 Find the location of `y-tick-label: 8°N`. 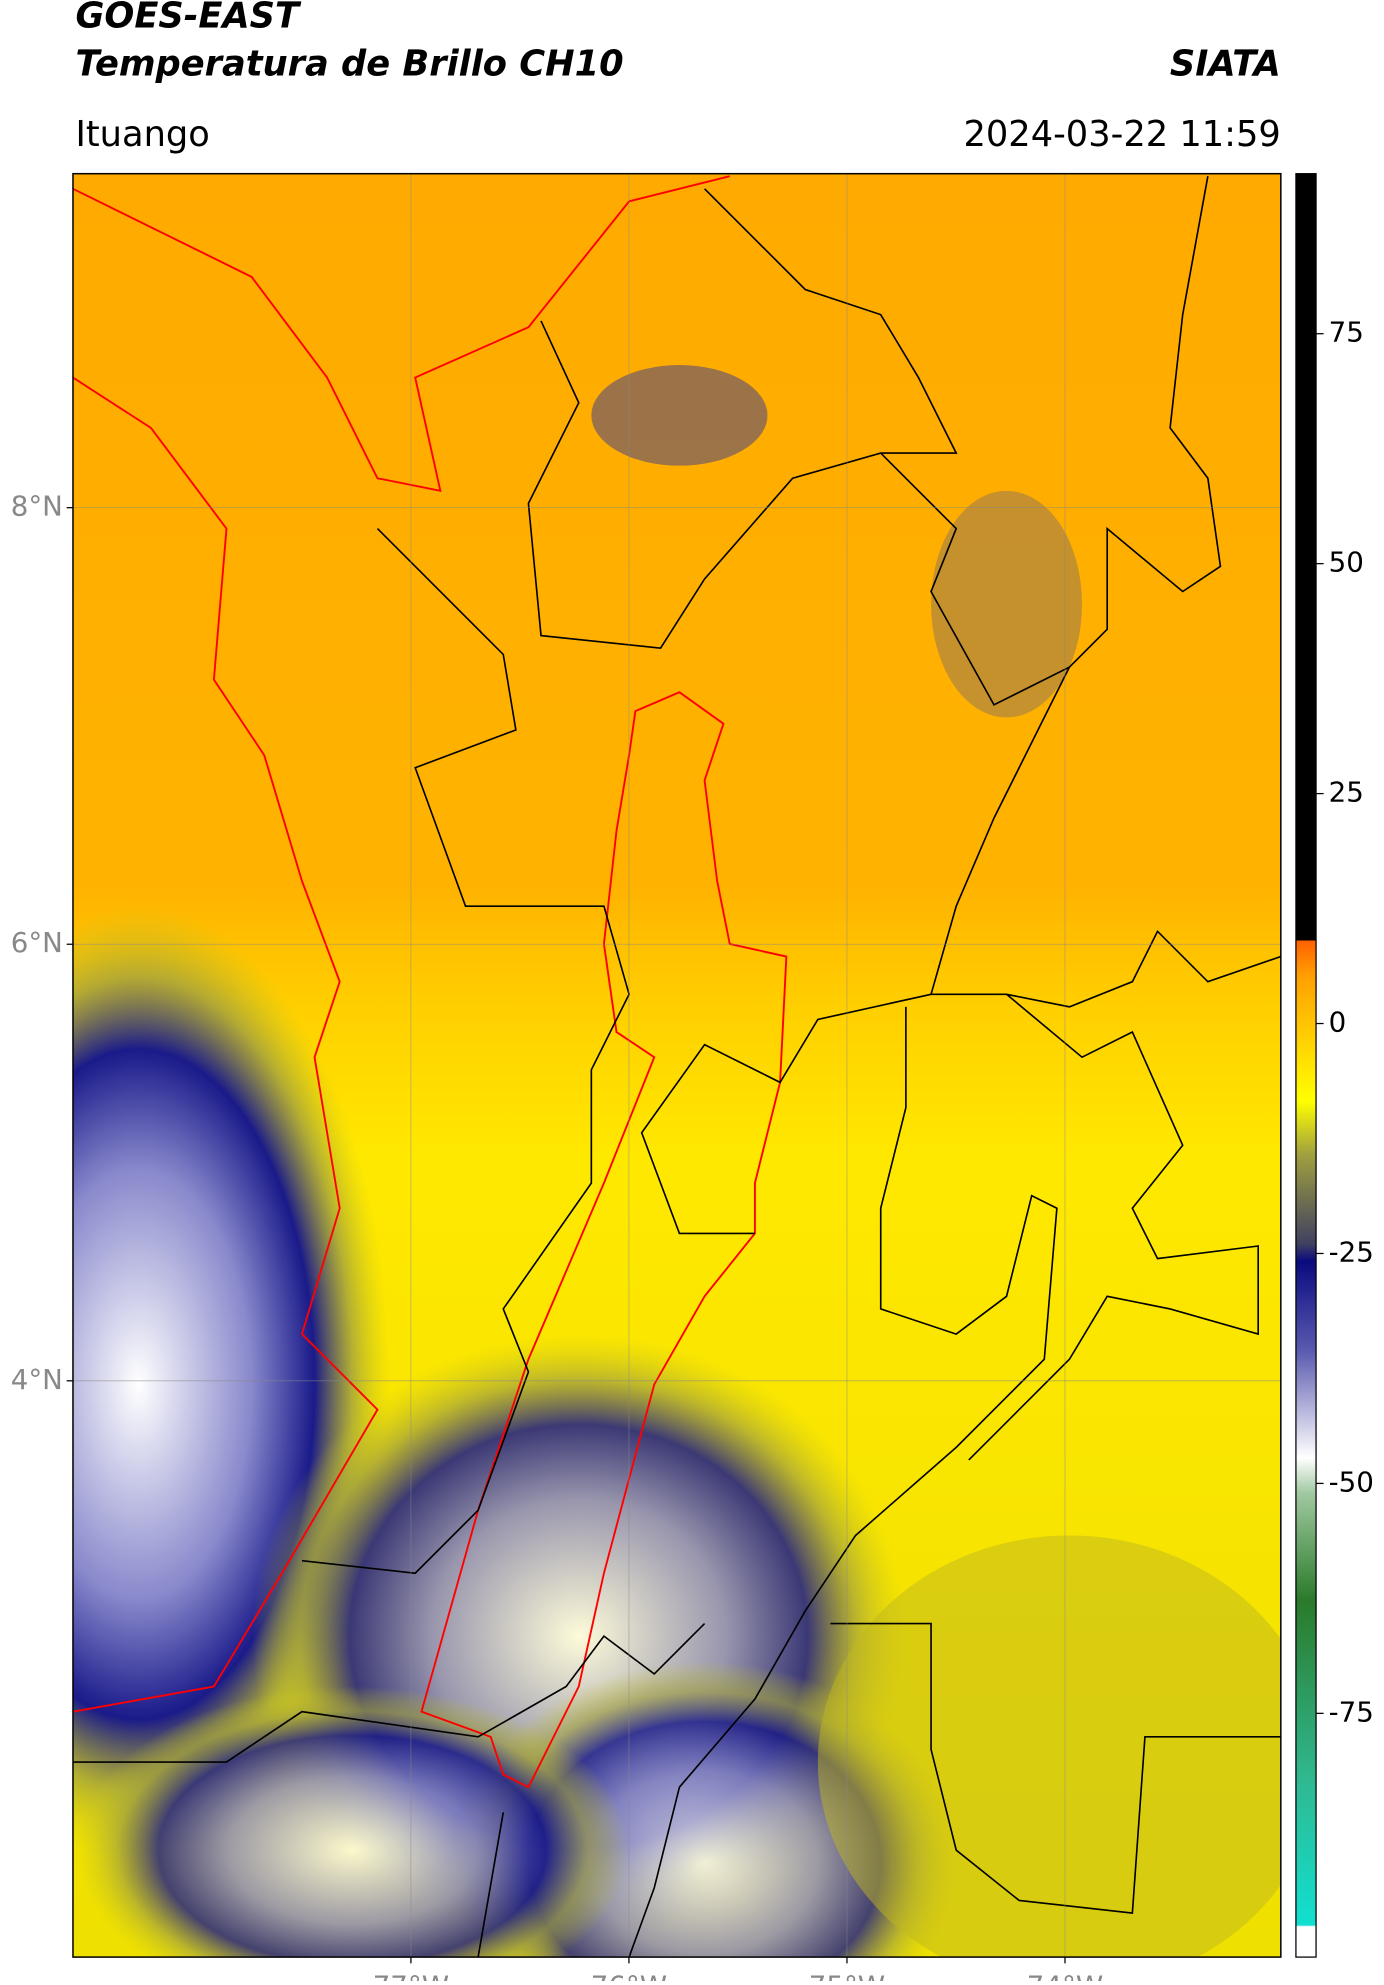

y-tick-label: 8°N is located at coordinates (37, 506).